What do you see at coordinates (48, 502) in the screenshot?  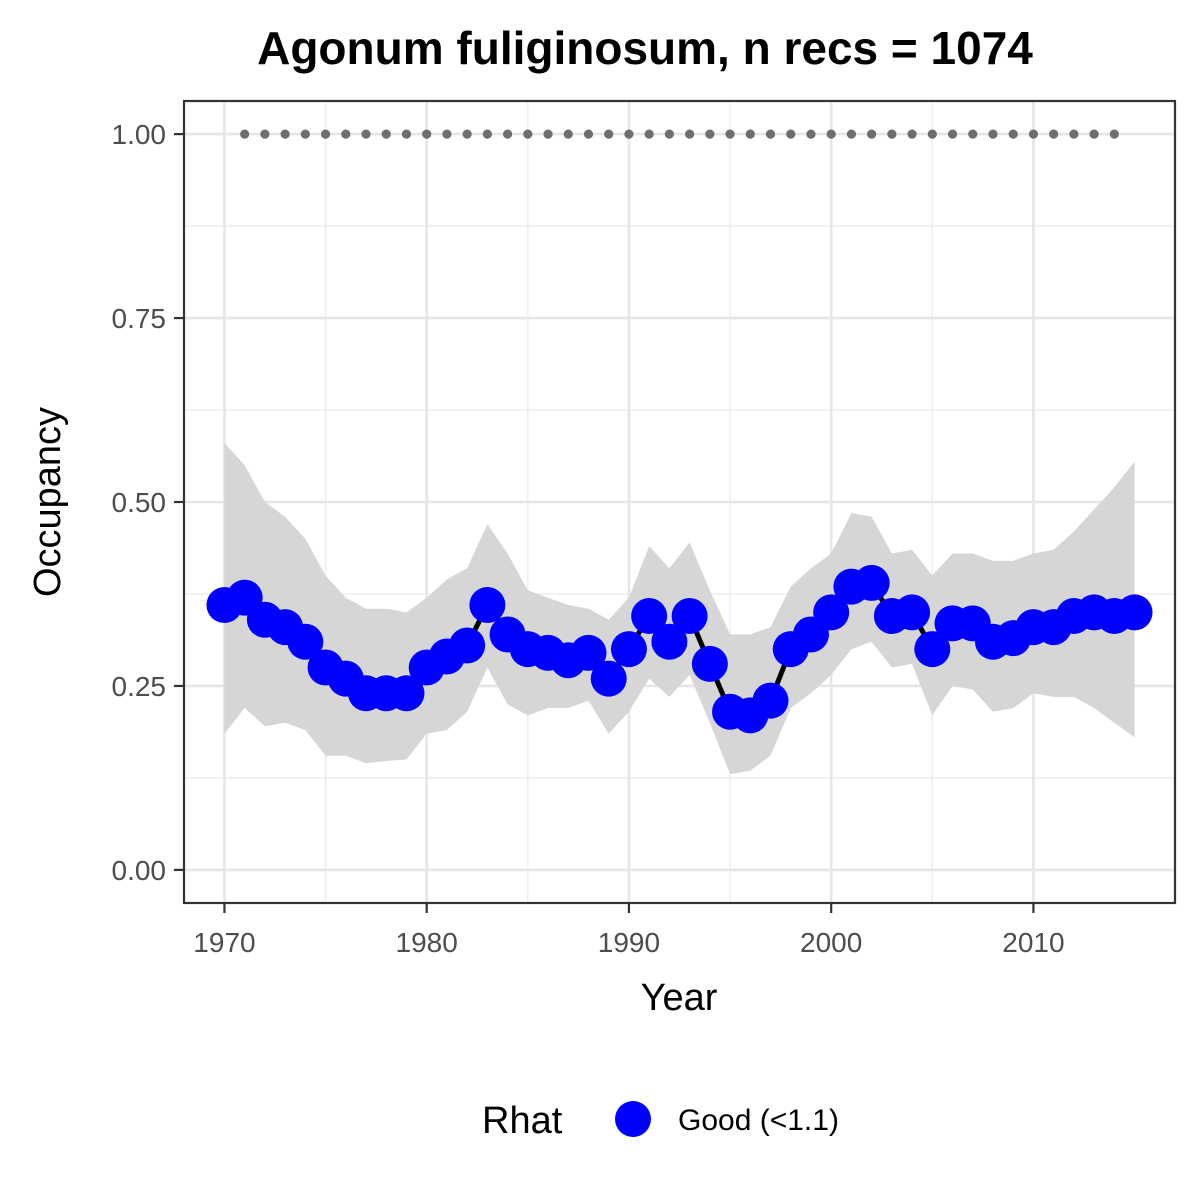 I see `y-axis-title: Occupancy` at bounding box center [48, 502].